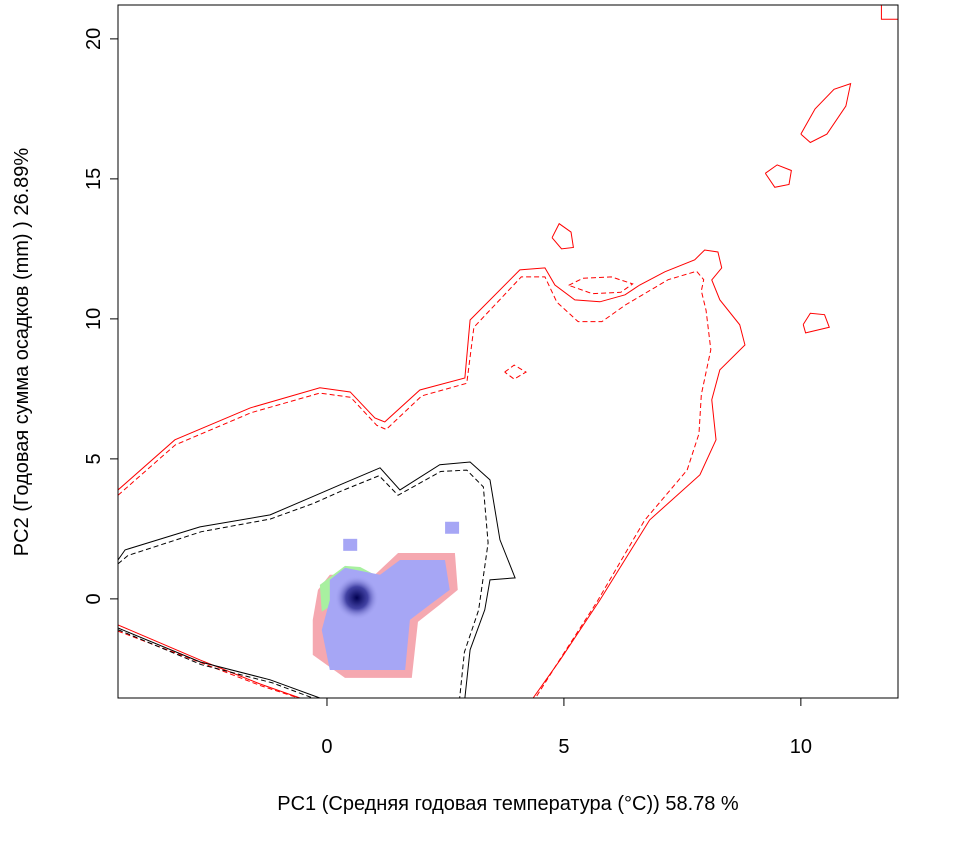 The width and height of the screenshot is (960, 846). What do you see at coordinates (22, 352) in the screenshot?
I see `y-axis-label: PC2 (Годовая сумма осадков (mm) ) 26.89%` at bounding box center [22, 352].